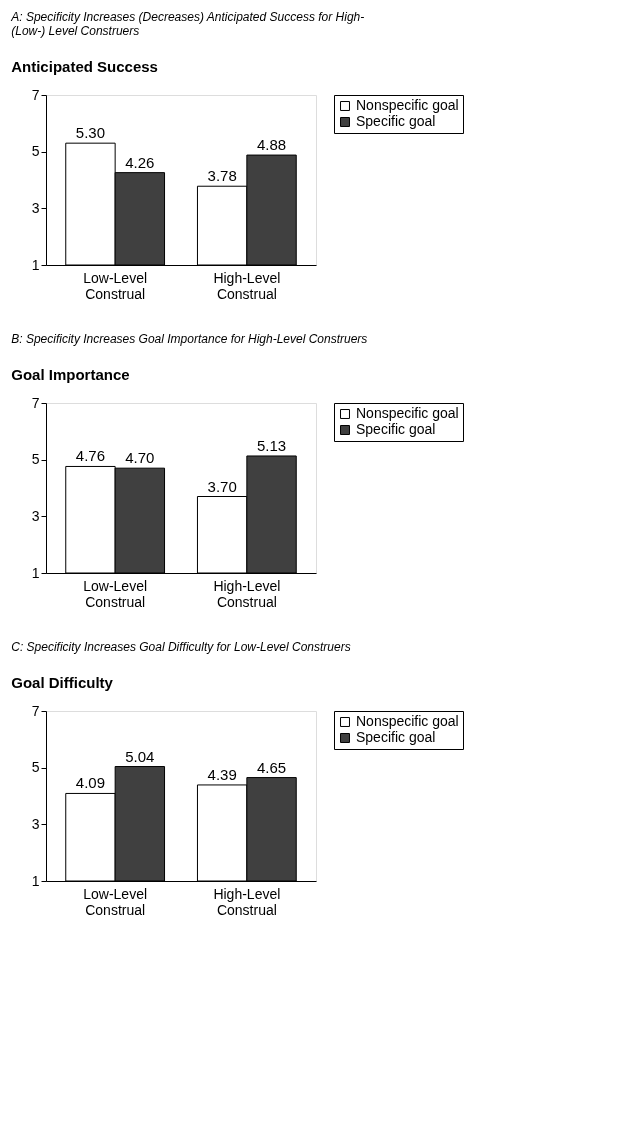 The height and width of the screenshot is (1131, 642). I want to click on text: 4.76, so click(90, 456).